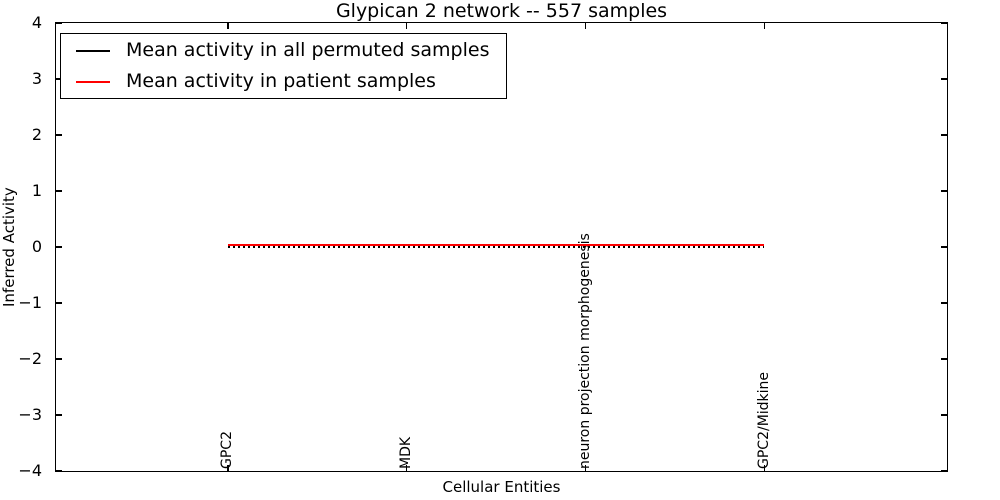 The height and width of the screenshot is (500, 1000). What do you see at coordinates (30, 414) in the screenshot?
I see `y-tick-label: −3` at bounding box center [30, 414].